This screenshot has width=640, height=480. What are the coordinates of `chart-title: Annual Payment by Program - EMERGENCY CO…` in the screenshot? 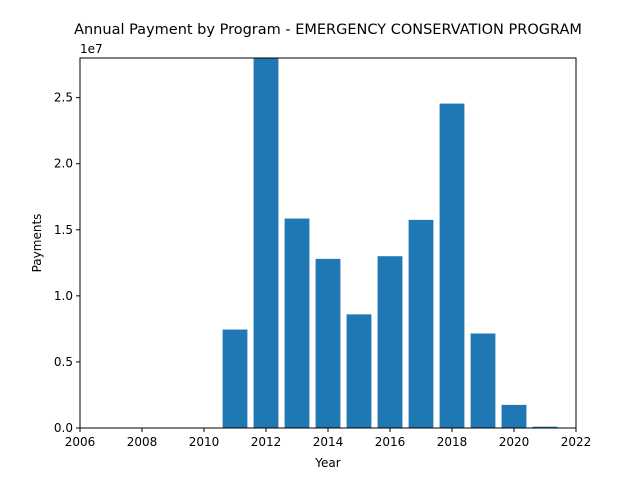 It's located at (328, 30).